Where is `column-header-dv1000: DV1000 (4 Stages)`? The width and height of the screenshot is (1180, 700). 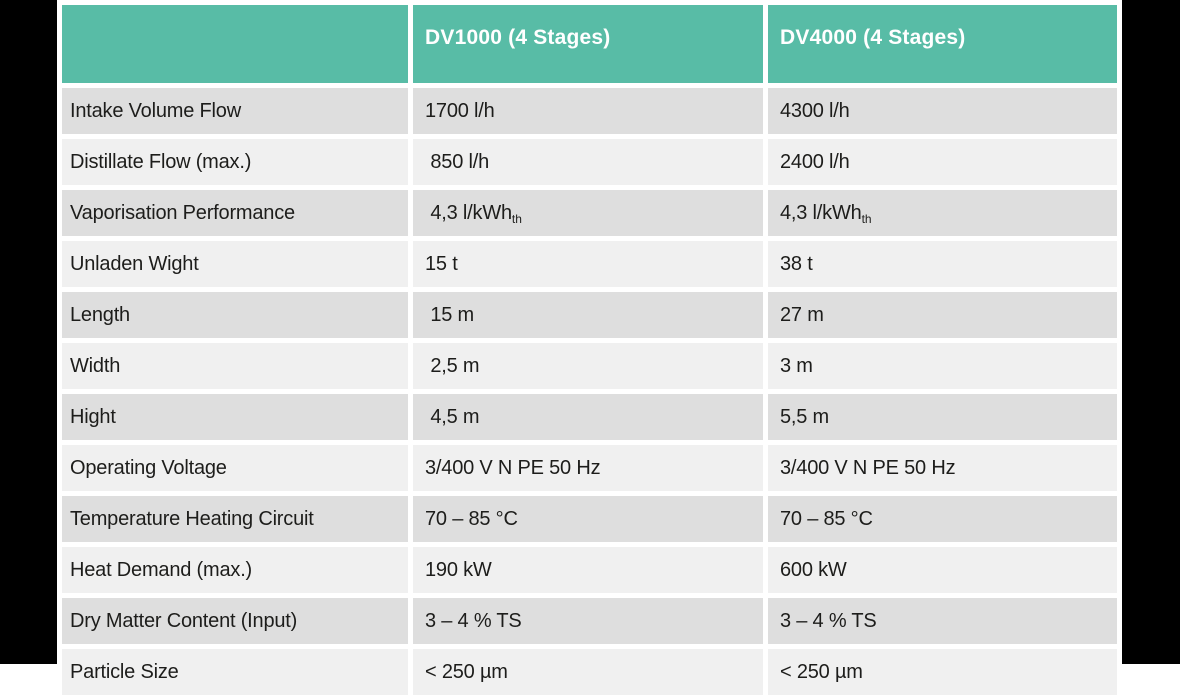
column-header-dv1000: DV1000 (4 Stages) is located at coordinates (588, 44).